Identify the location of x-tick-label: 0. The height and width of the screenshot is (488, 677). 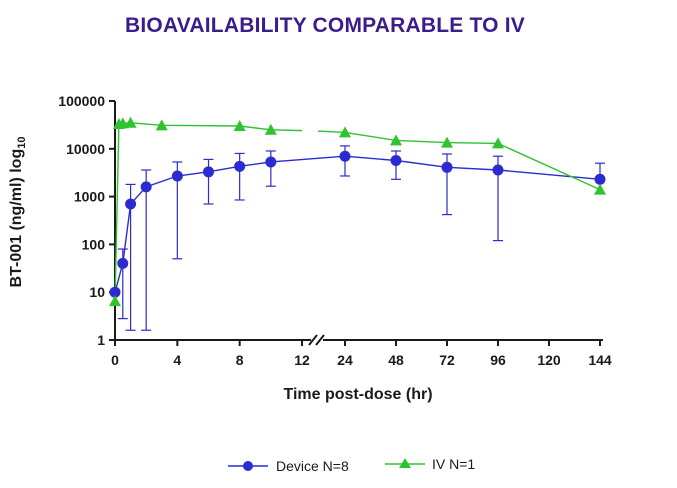
(115, 360).